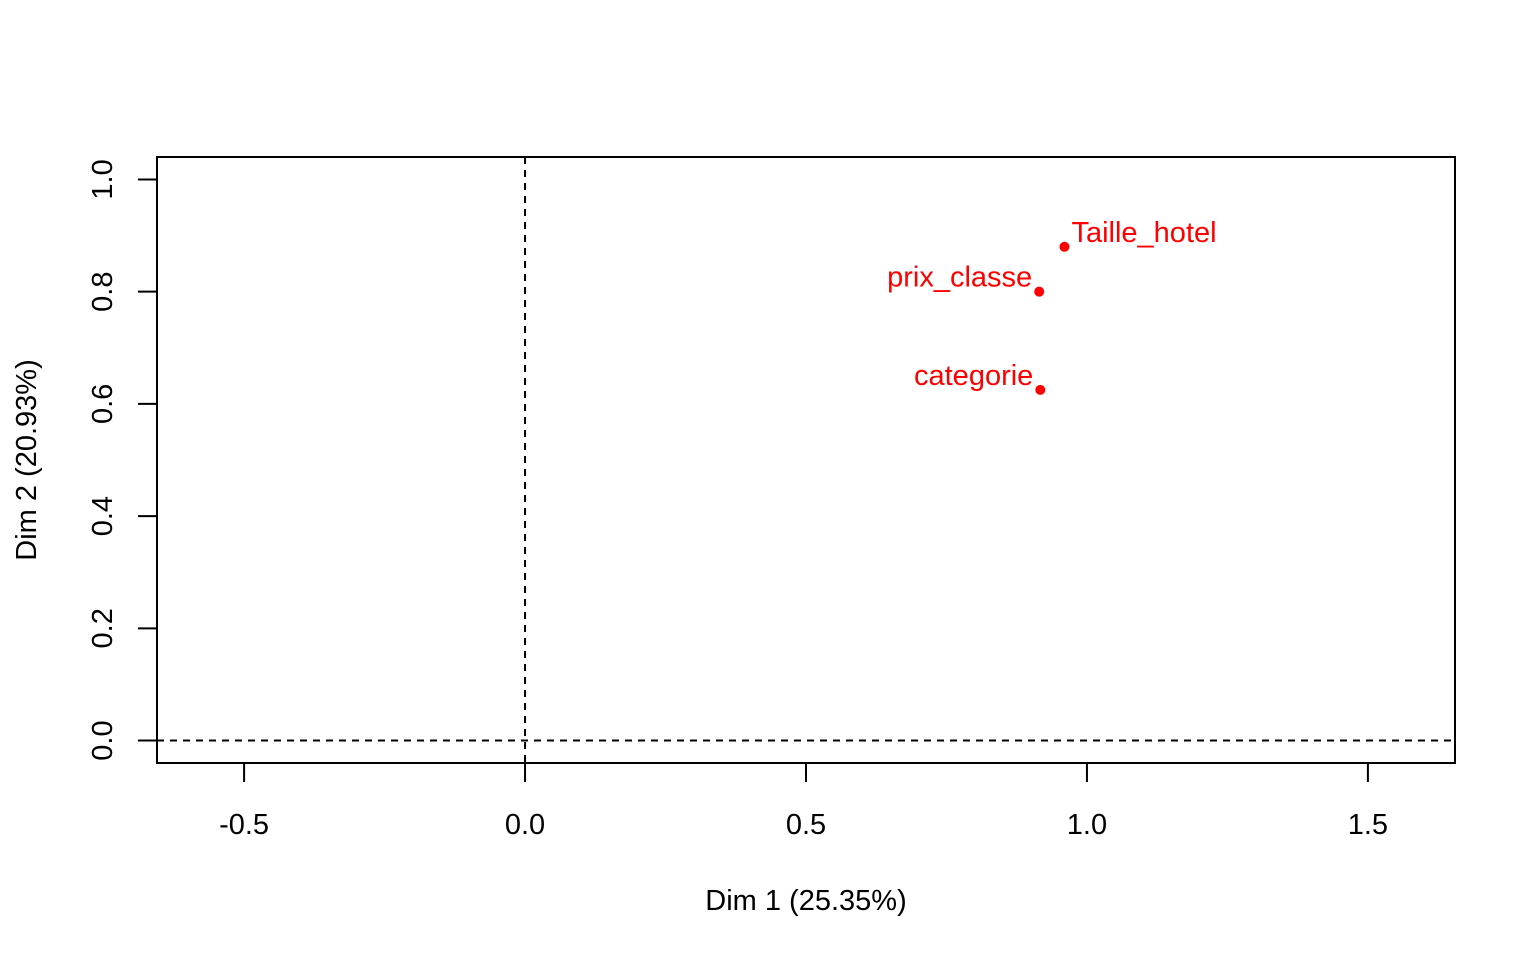 The image size is (1536, 960). I want to click on point-label: Taille_hotel, so click(1143, 233).